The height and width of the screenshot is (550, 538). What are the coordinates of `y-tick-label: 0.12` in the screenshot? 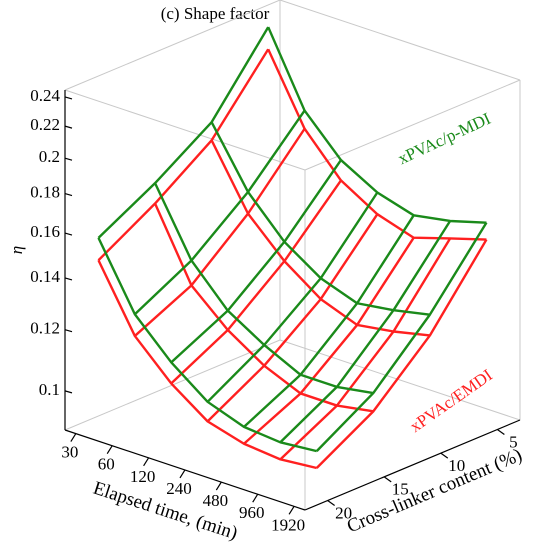 It's located at (45, 328).